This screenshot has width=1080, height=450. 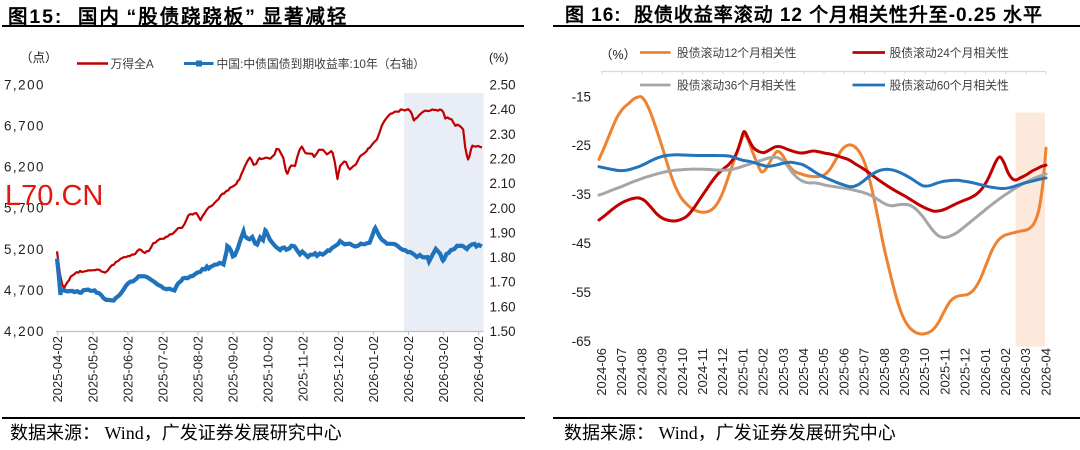 I want to click on svg-text: 4,200, so click(x=24, y=331).